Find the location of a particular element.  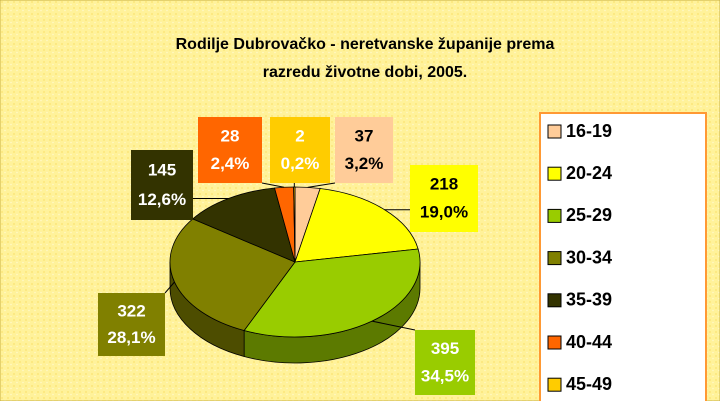

legend-label: 20-24 is located at coordinates (589, 173).